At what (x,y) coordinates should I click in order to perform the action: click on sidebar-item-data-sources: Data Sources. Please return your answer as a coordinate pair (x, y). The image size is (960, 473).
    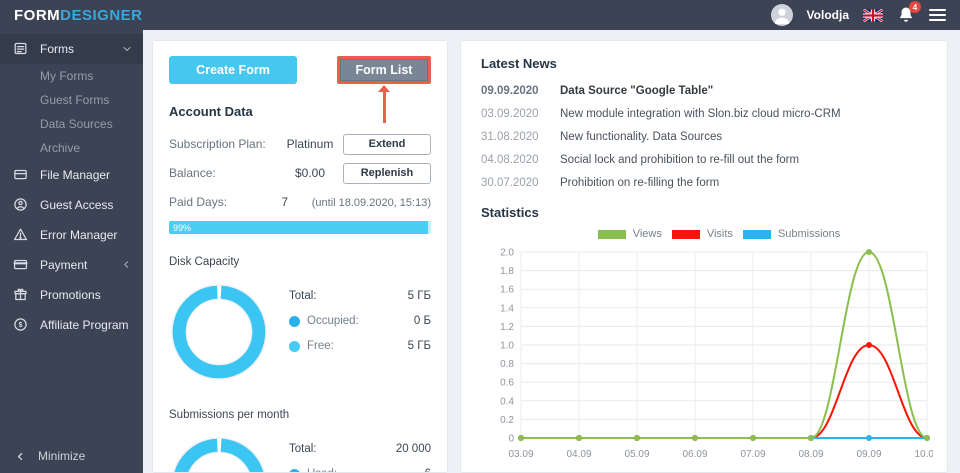
    Looking at the image, I should click on (71, 124).